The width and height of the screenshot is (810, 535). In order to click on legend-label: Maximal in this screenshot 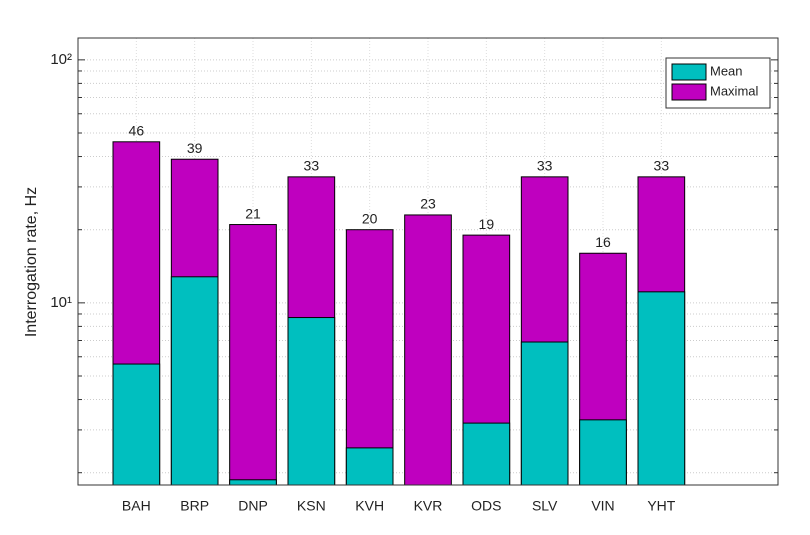, I will do `click(734, 90)`.